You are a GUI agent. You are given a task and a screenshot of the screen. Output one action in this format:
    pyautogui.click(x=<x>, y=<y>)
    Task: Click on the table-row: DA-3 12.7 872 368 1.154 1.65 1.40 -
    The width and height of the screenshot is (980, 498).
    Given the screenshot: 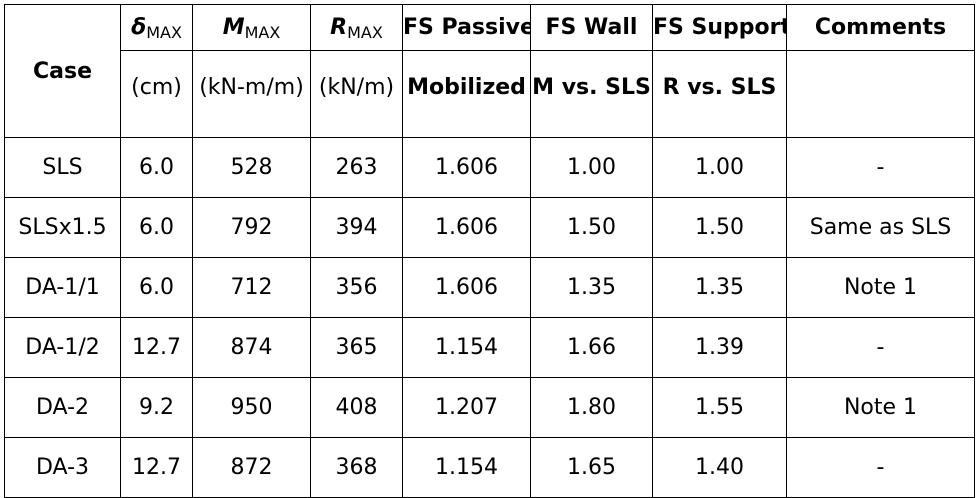 What is the action you would take?
    pyautogui.click(x=489, y=467)
    